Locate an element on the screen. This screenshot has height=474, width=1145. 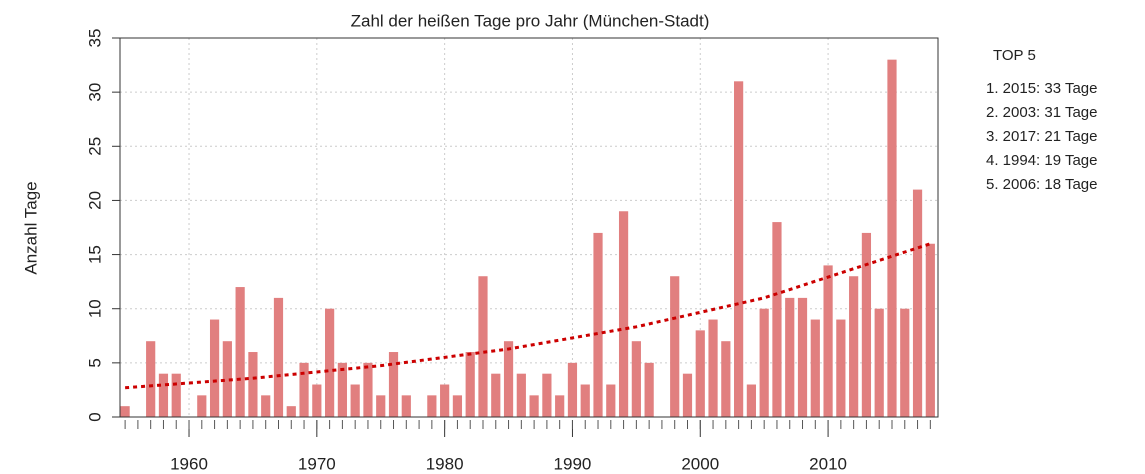
sidebar-item: 4. 1994: 19 Tage is located at coordinates (1042, 160).